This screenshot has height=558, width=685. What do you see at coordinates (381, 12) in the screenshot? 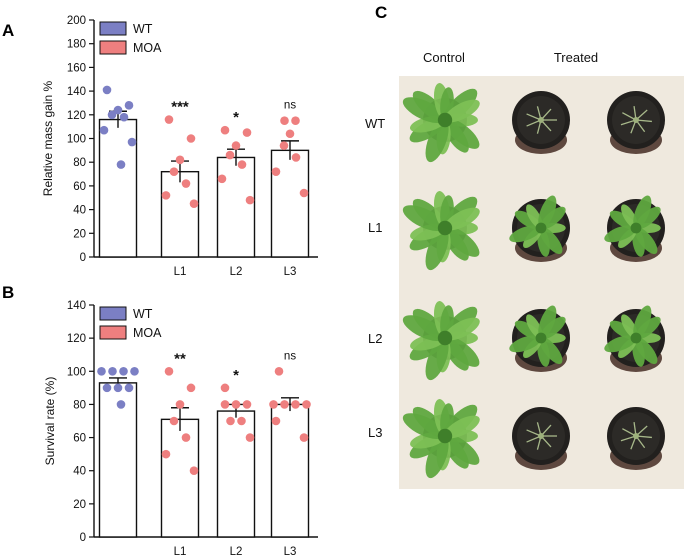
I see `panel-letter-c: C` at bounding box center [381, 12].